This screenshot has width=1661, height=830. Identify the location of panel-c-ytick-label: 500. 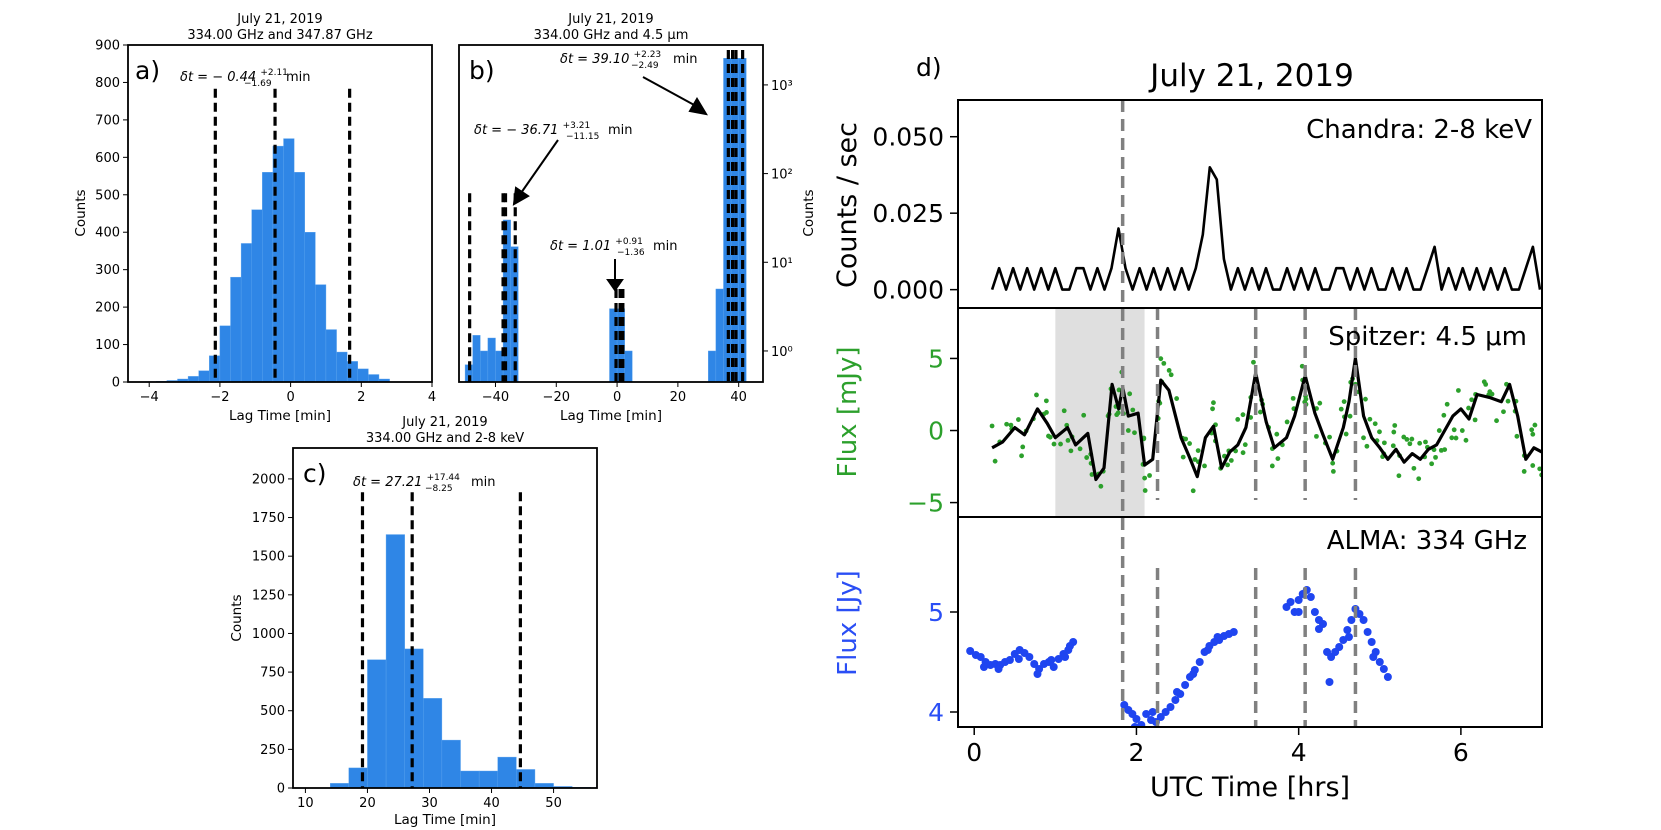
(272, 711).